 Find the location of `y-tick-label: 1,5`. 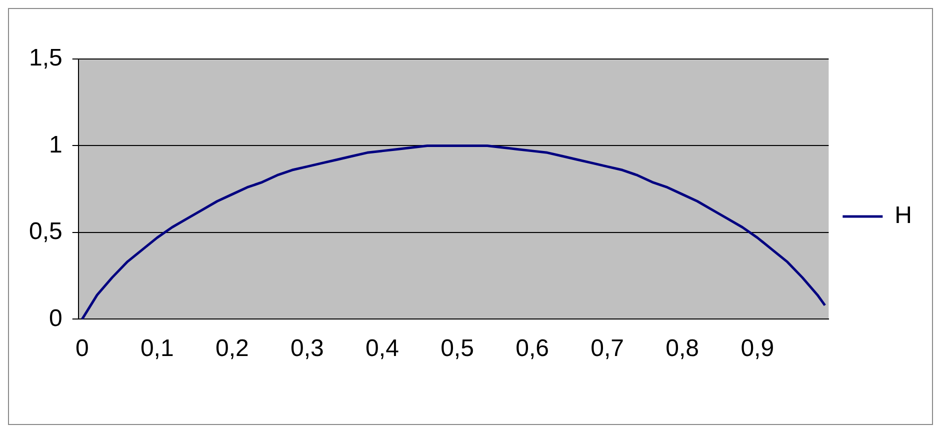

y-tick-label: 1,5 is located at coordinates (45, 58).